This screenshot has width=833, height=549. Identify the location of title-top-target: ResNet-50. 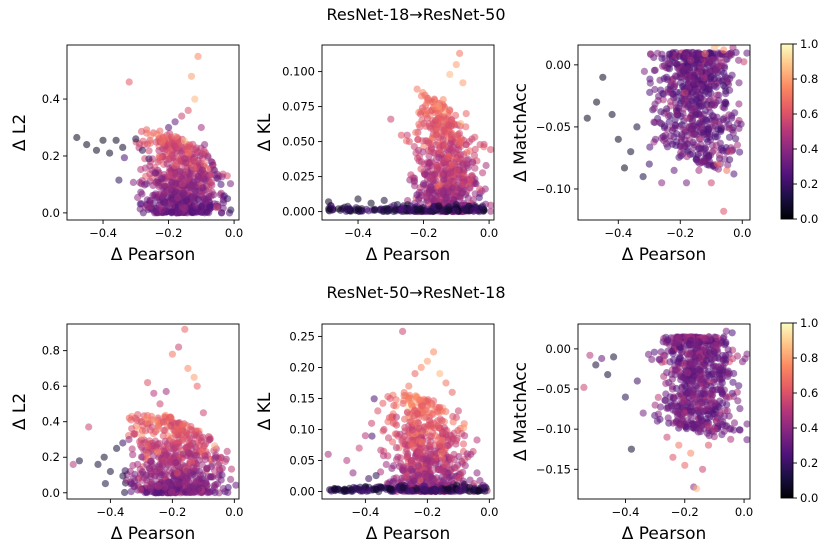
(464, 14).